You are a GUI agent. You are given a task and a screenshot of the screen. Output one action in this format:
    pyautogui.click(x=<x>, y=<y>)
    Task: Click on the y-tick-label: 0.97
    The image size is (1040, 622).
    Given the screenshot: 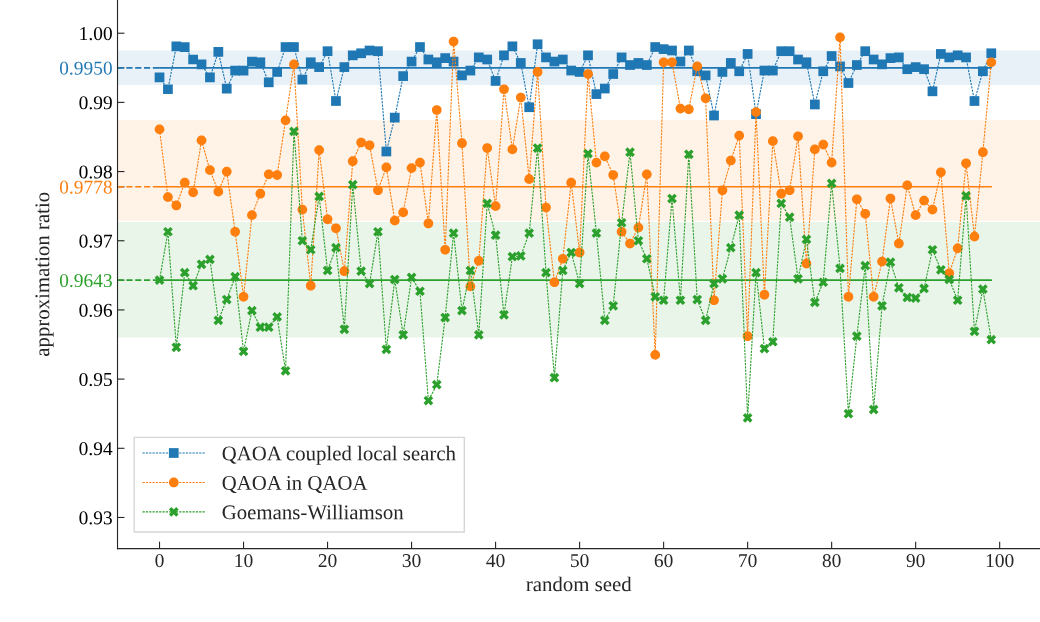 What is the action you would take?
    pyautogui.click(x=96, y=241)
    